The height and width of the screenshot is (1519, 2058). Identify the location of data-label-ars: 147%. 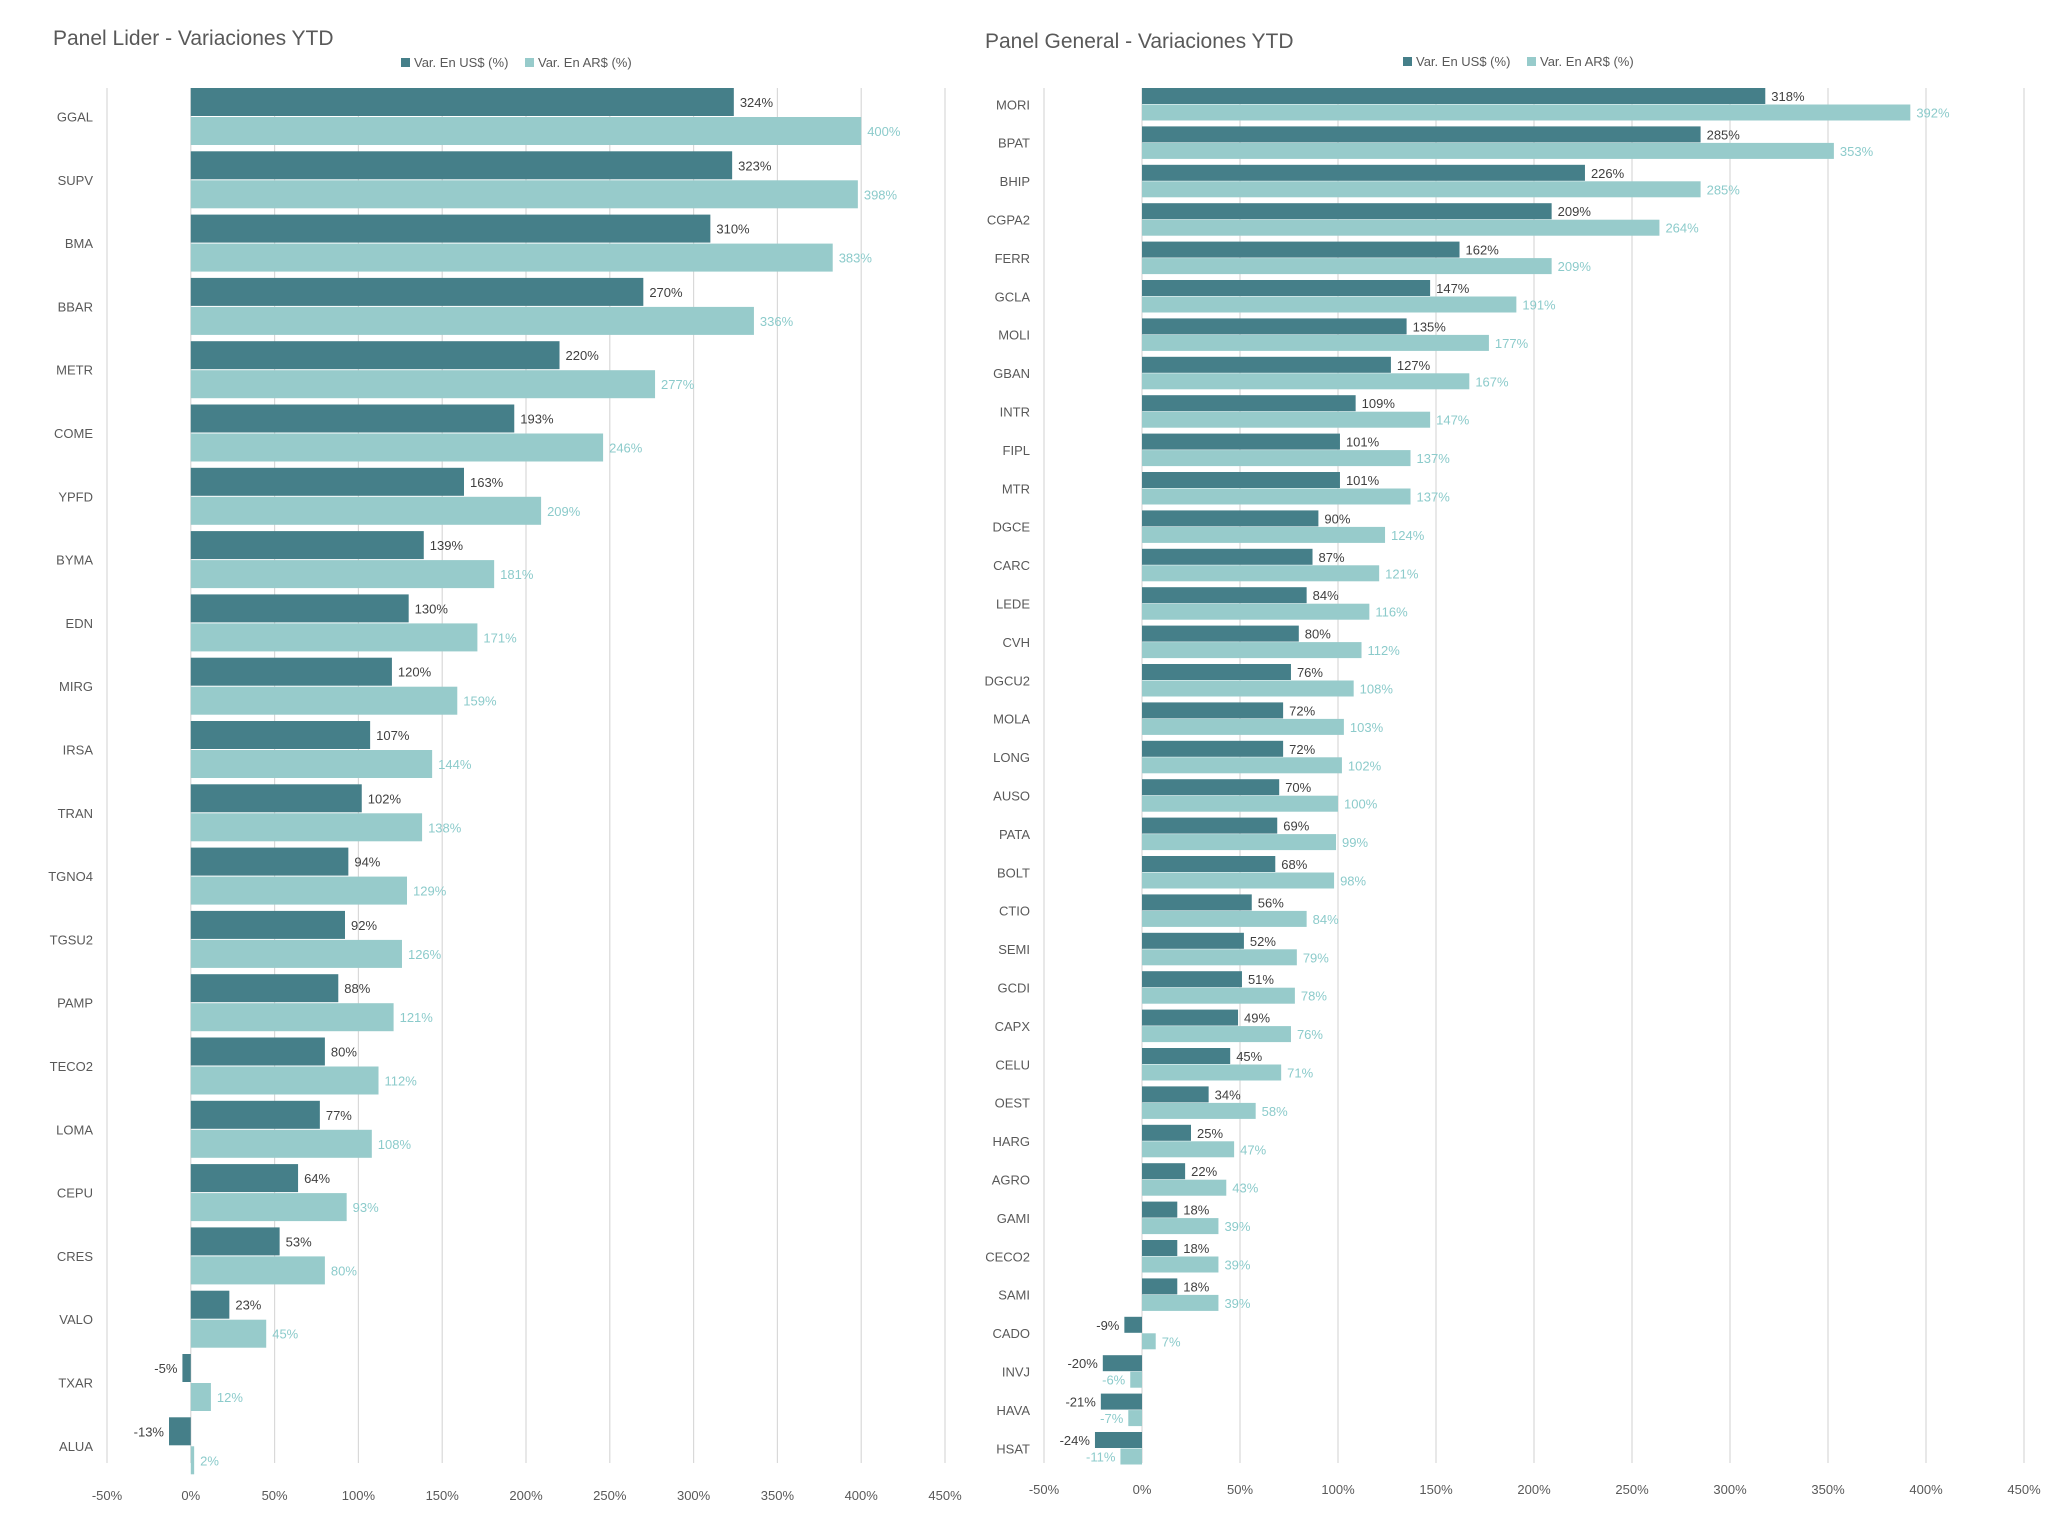
(1453, 420).